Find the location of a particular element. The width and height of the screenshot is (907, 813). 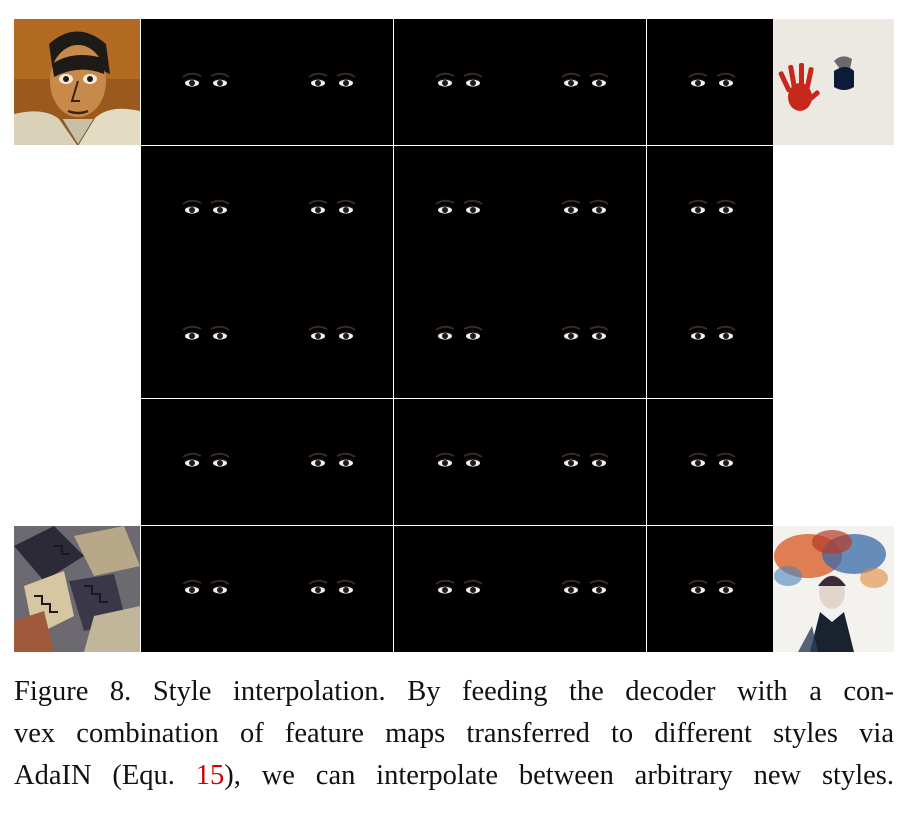

style-image-handprint is located at coordinates (831, 82).